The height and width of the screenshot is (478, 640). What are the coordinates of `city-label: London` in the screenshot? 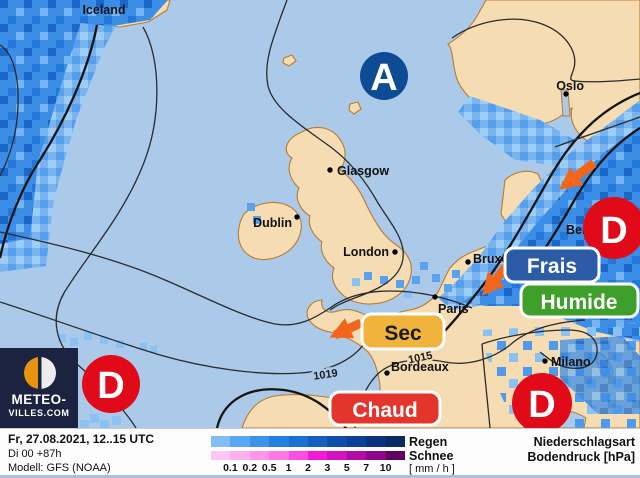 It's located at (366, 252).